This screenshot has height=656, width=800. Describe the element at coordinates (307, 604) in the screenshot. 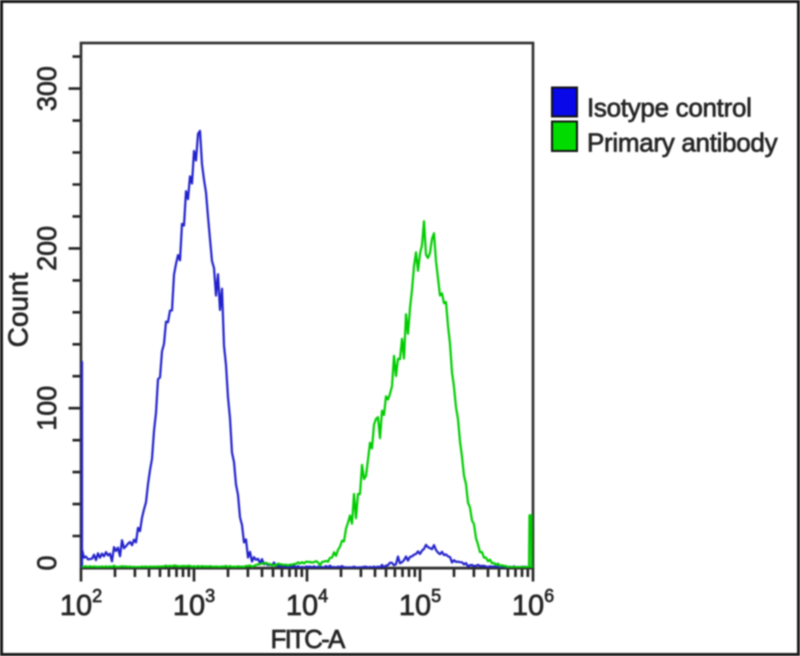

I see `svg-text: 10⁴` at that location.